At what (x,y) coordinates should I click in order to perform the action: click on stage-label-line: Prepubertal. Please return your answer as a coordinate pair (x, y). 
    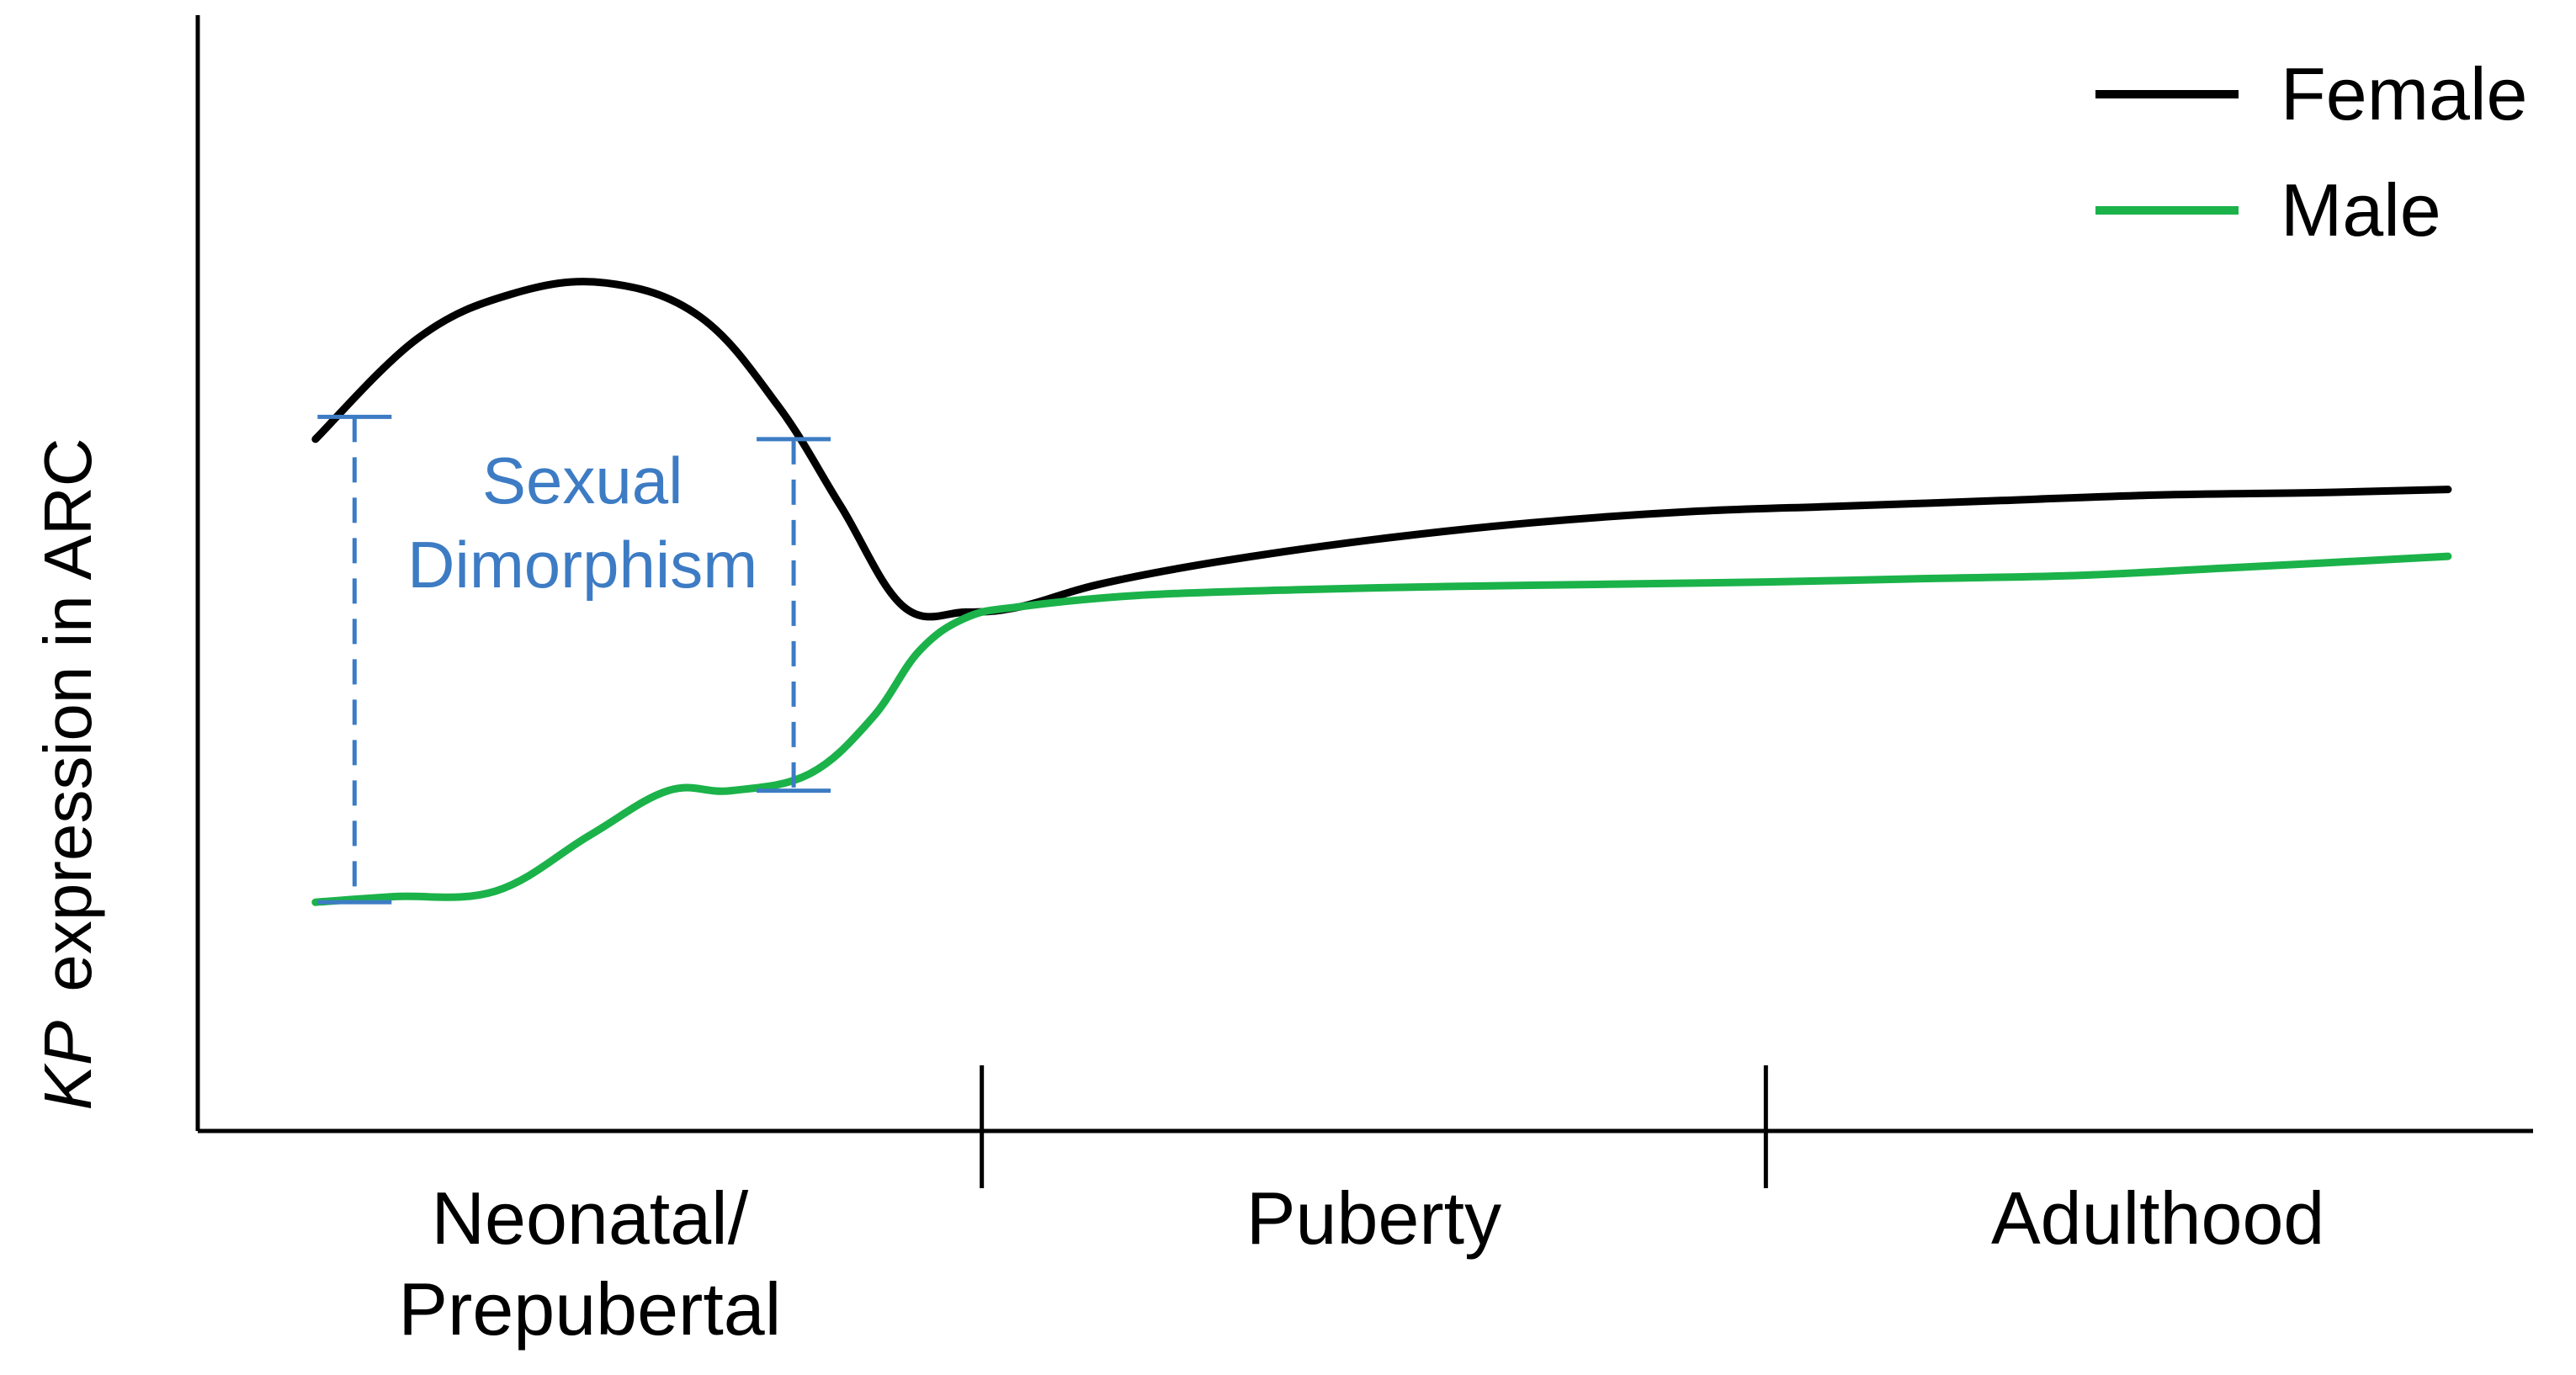
    Looking at the image, I should click on (590, 1309).